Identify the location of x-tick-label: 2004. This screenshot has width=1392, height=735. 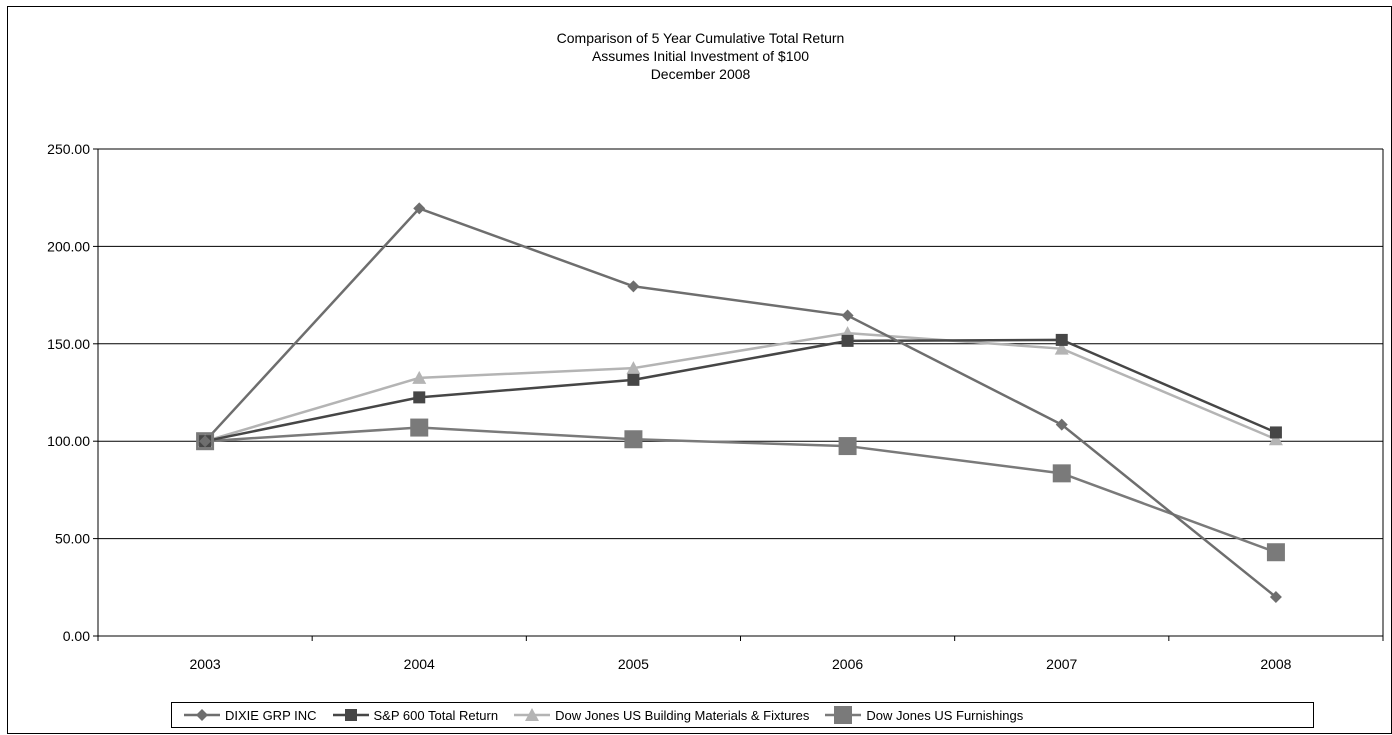
(419, 664).